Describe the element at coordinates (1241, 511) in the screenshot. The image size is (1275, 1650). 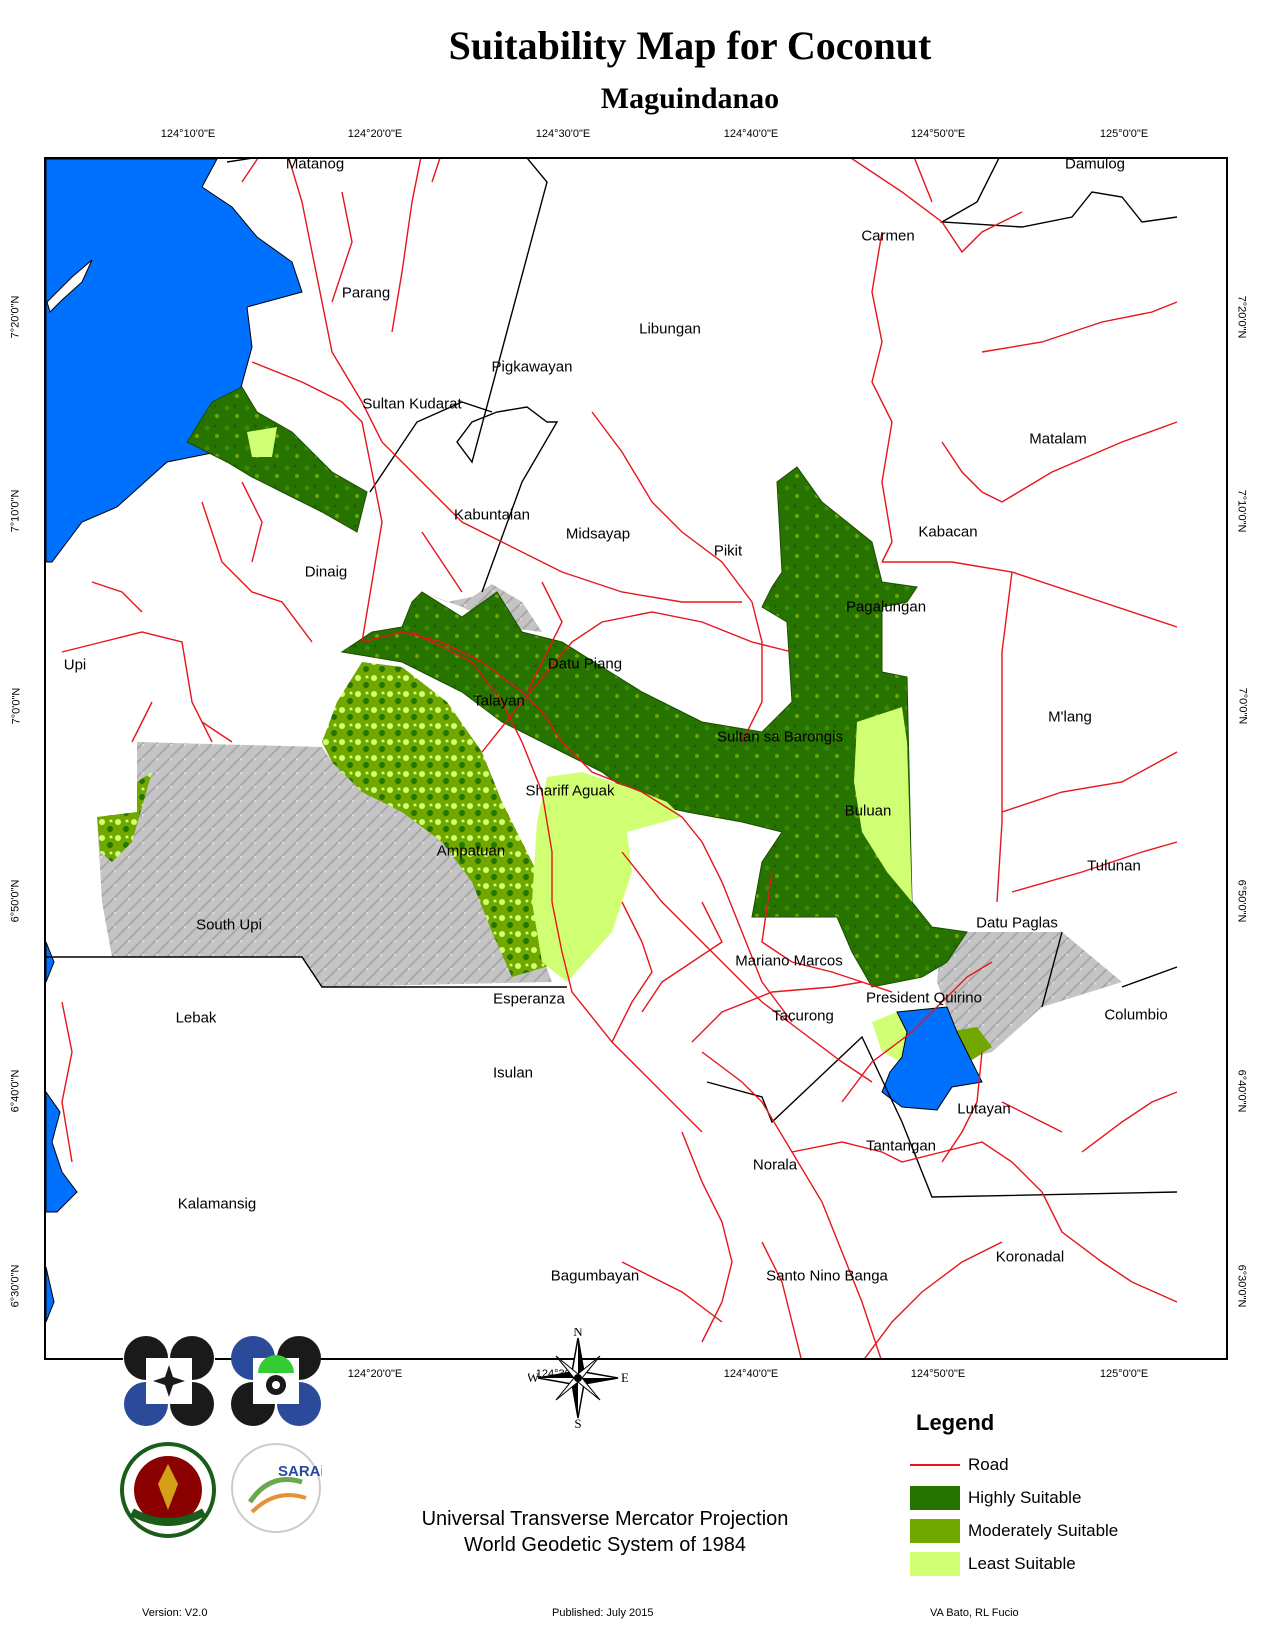
I see `lat-tick-right: 7°10'0"N` at that location.